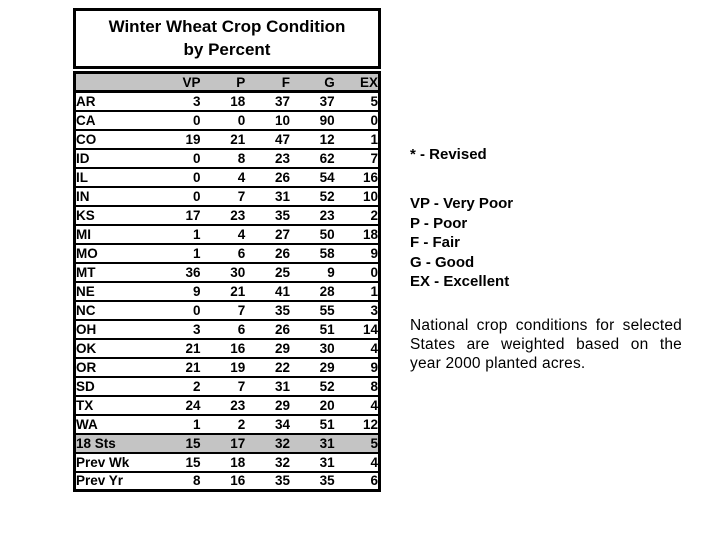  Describe the element at coordinates (115, 366) in the screenshot. I see `row-label: OR` at that location.